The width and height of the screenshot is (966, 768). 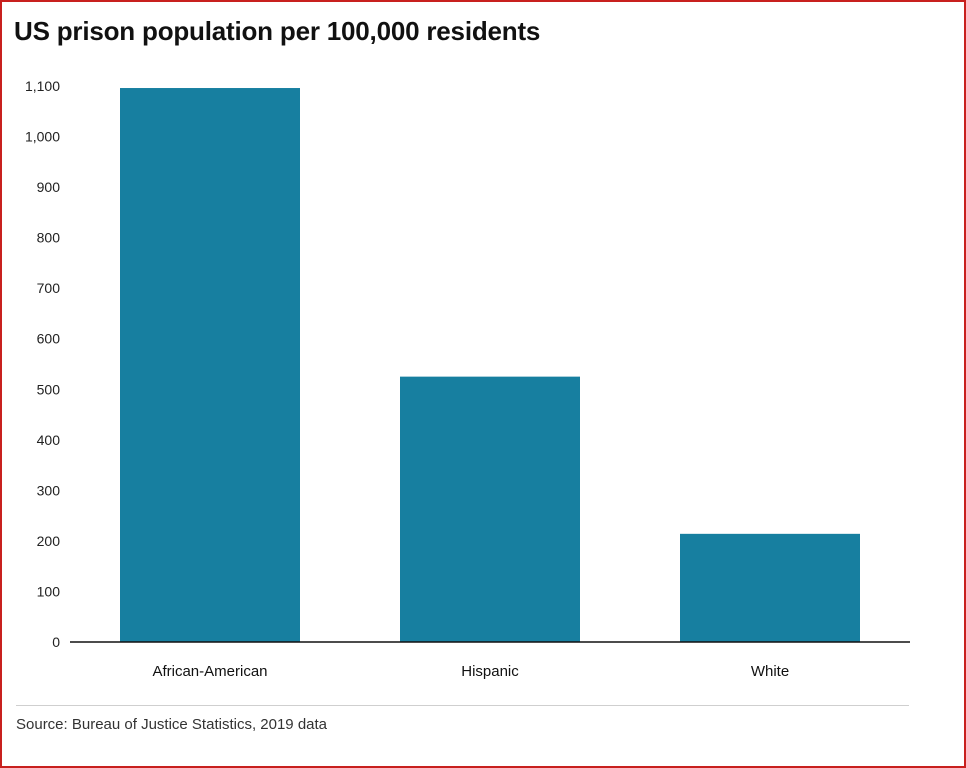 I want to click on y-tick-label: 100, so click(x=49, y=591).